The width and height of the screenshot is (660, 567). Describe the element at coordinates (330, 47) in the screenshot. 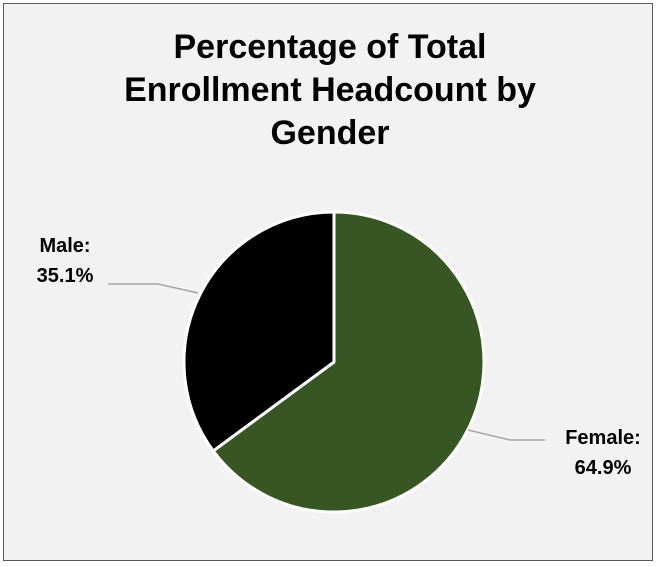

I see `chart-title-line-1: Percentage of Total` at that location.